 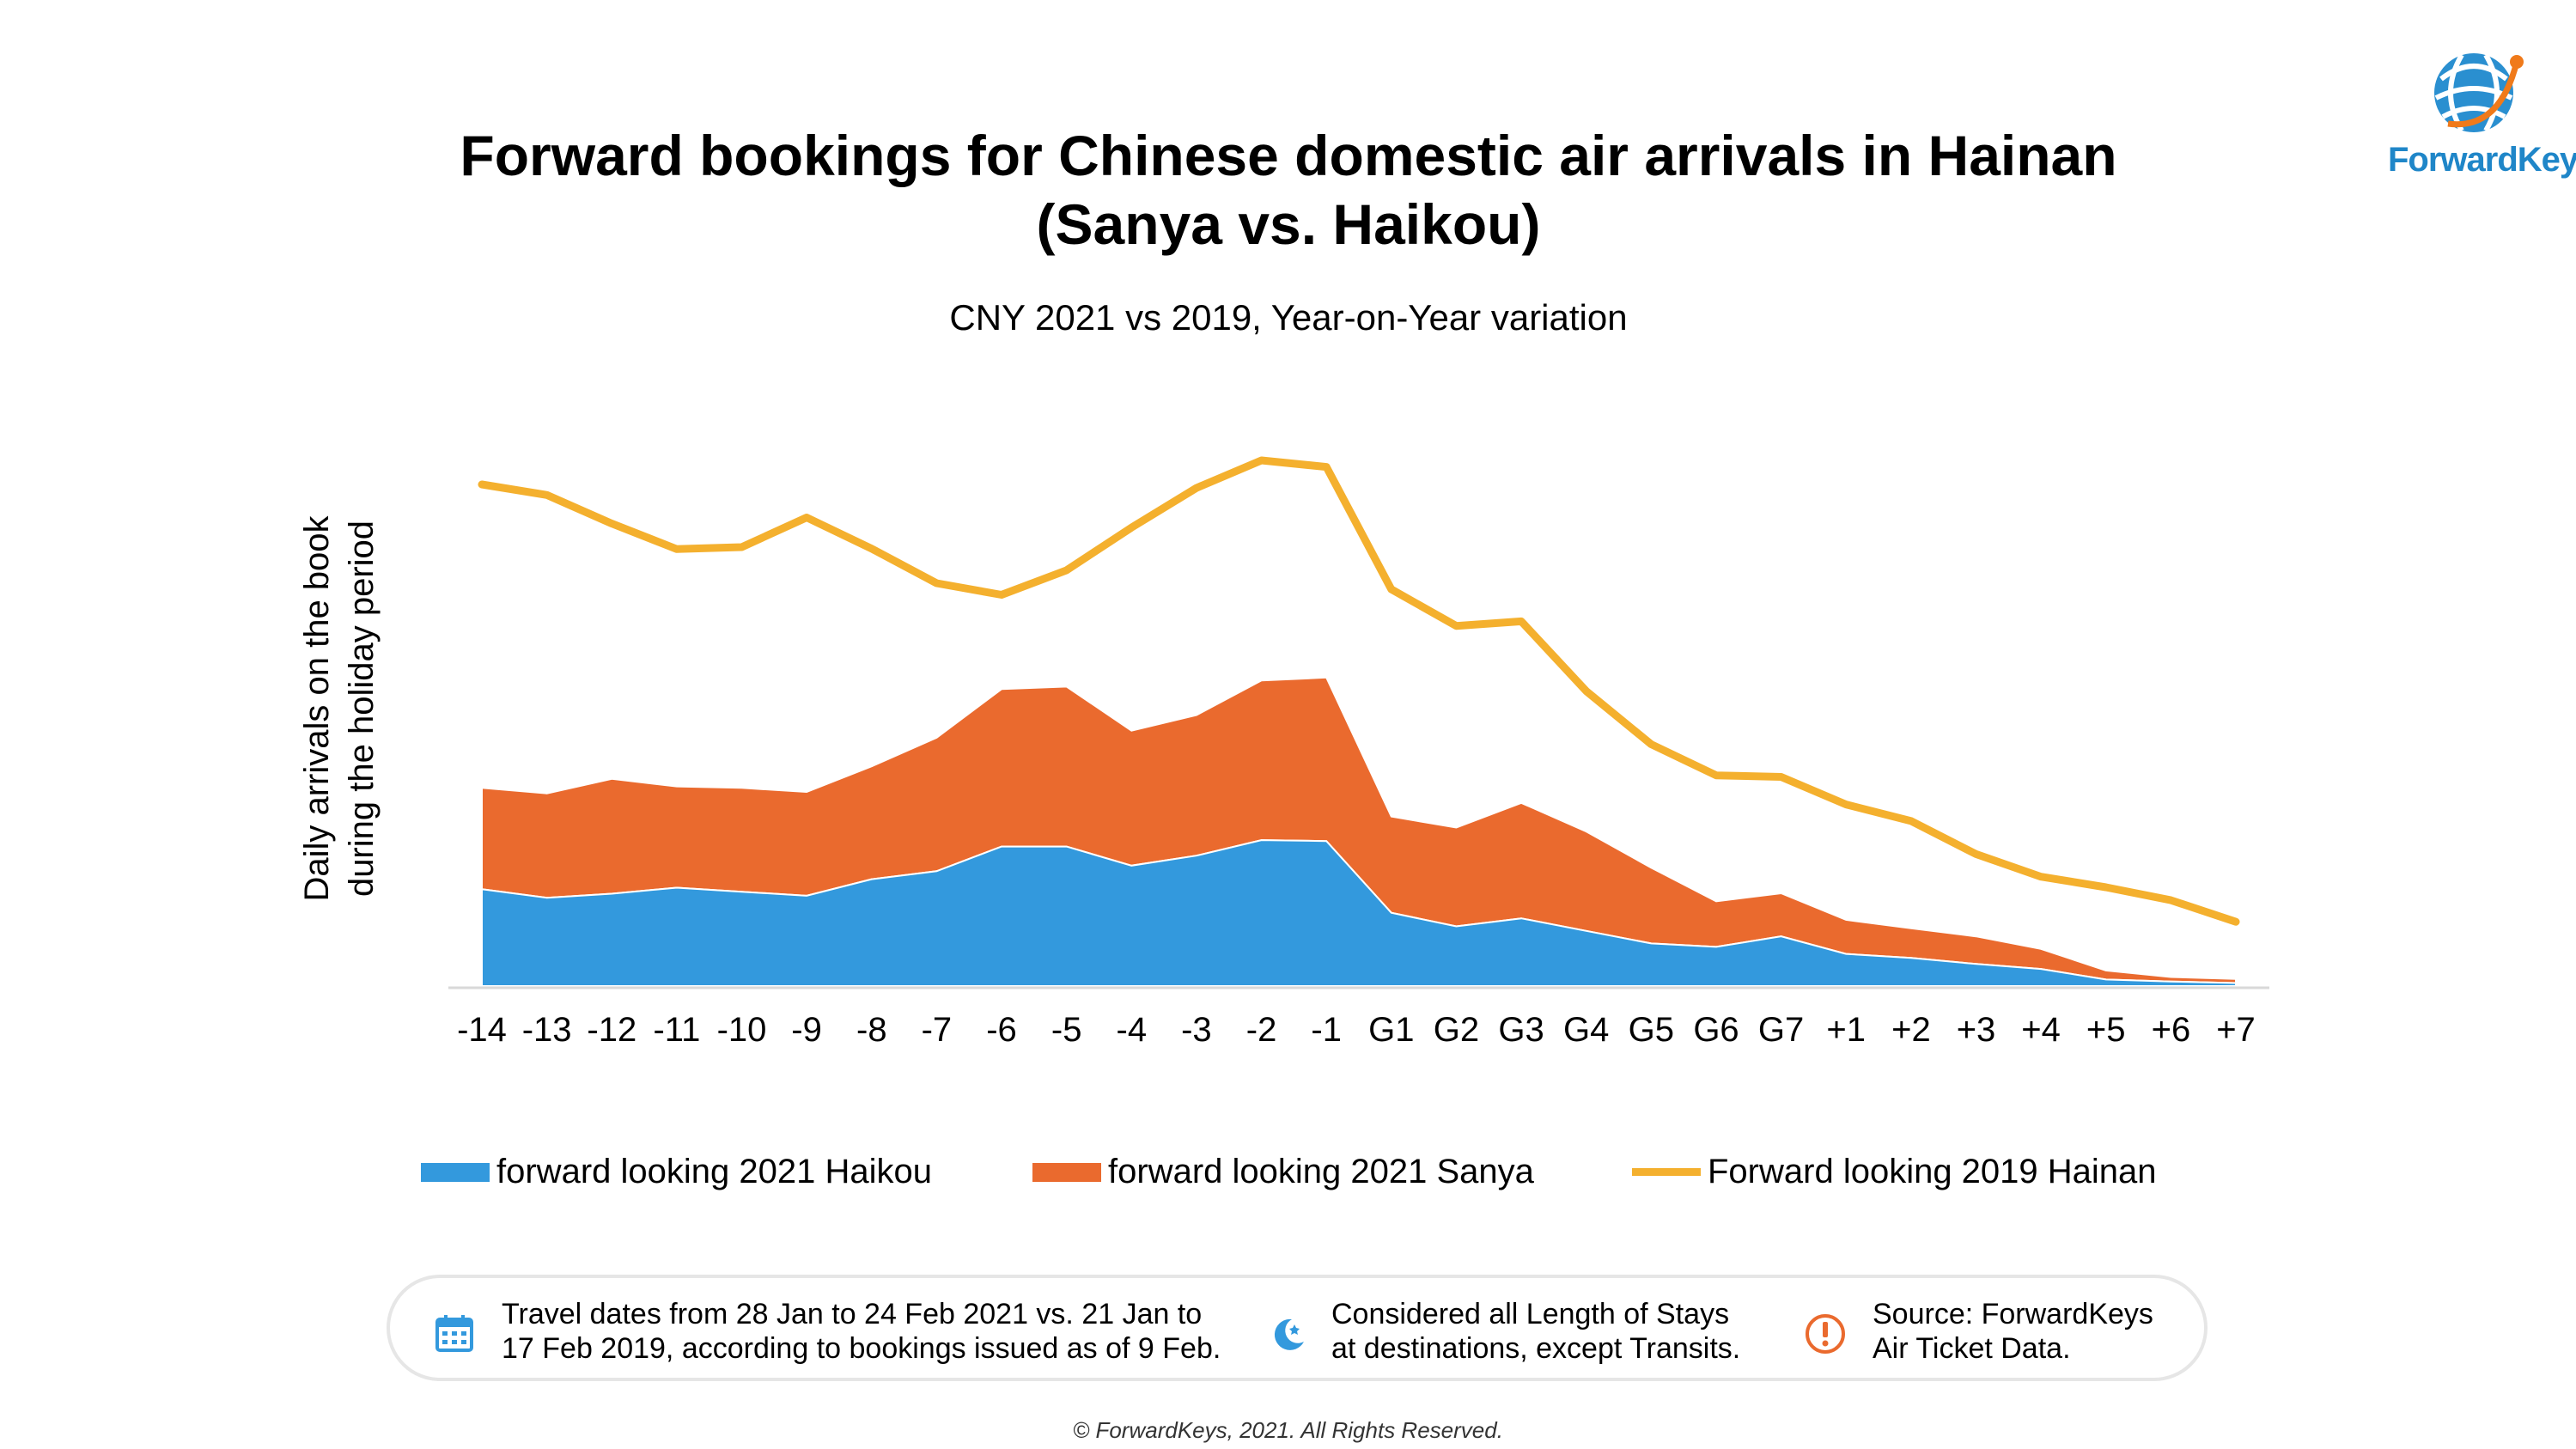 I want to click on x-tick-label: -5, so click(x=1066, y=1030).